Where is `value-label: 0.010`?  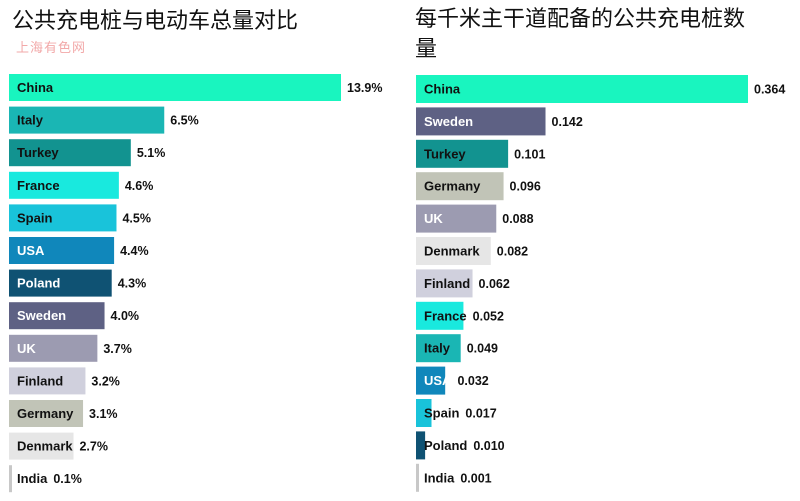
value-label: 0.010 is located at coordinates (488, 446).